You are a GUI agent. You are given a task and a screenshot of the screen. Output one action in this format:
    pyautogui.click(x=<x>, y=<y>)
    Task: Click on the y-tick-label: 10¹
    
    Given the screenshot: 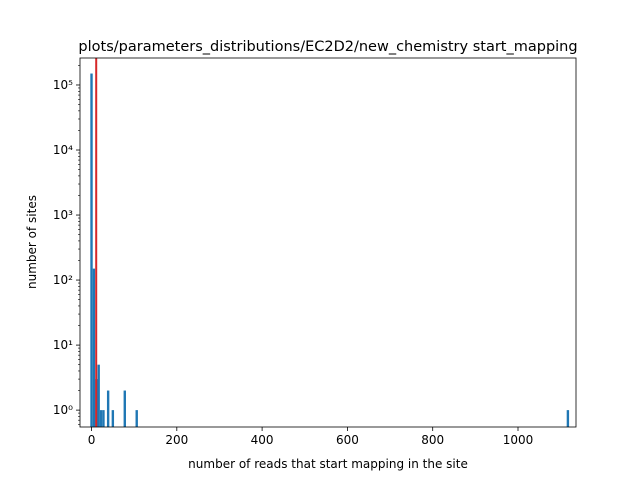 What is the action you would take?
    pyautogui.click(x=63, y=345)
    